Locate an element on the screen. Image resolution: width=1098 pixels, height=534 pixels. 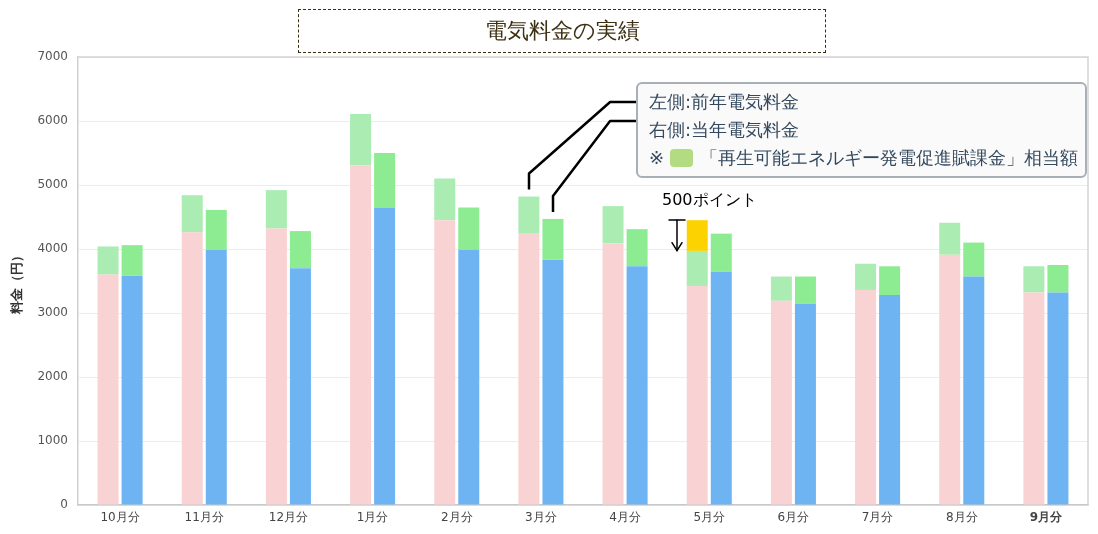
x-tick-label: 5月分 is located at coordinates (709, 517).